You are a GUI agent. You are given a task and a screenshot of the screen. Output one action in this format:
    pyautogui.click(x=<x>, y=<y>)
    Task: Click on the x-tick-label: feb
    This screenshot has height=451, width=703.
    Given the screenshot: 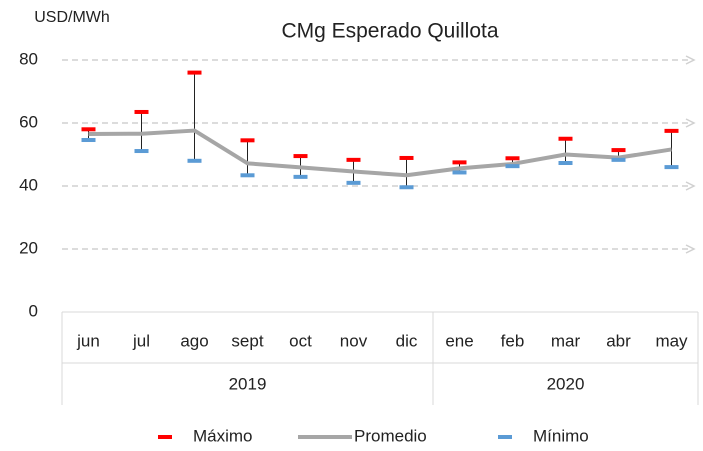 What is the action you would take?
    pyautogui.click(x=513, y=340)
    